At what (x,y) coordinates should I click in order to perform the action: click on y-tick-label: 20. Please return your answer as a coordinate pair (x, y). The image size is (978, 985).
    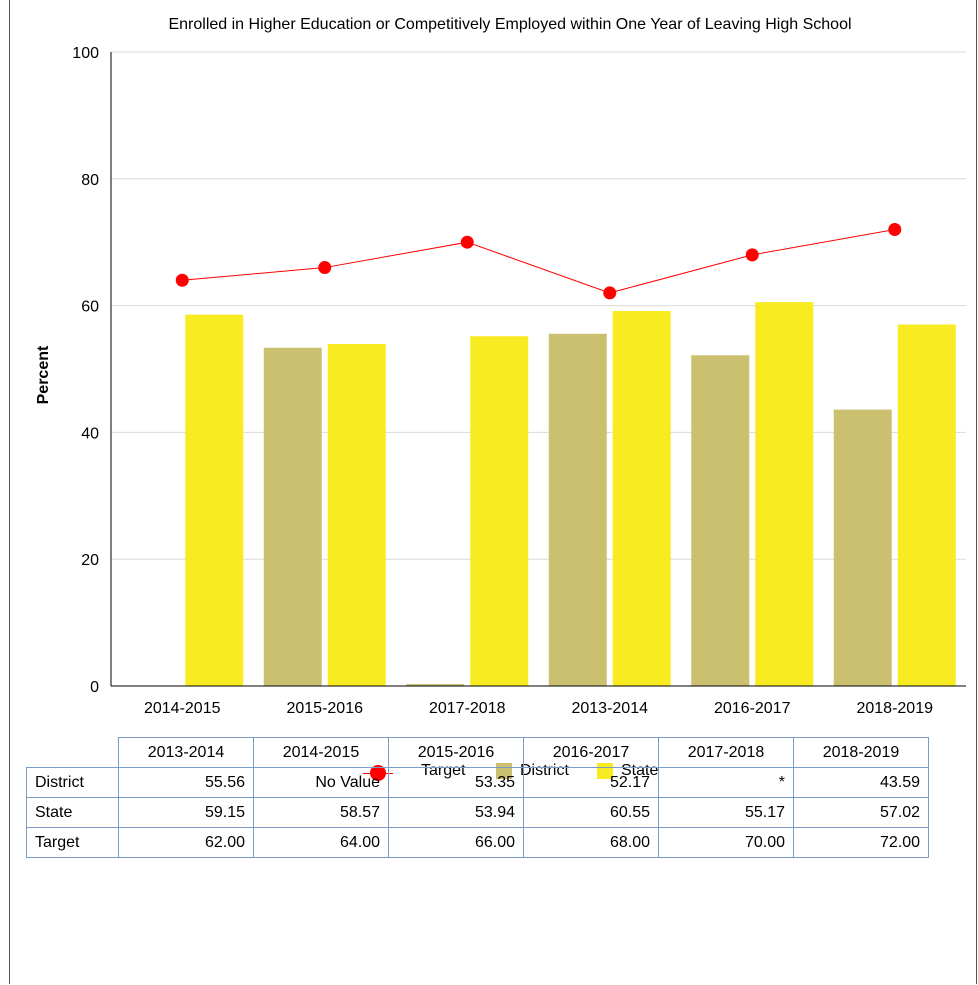
    Looking at the image, I should click on (90, 560).